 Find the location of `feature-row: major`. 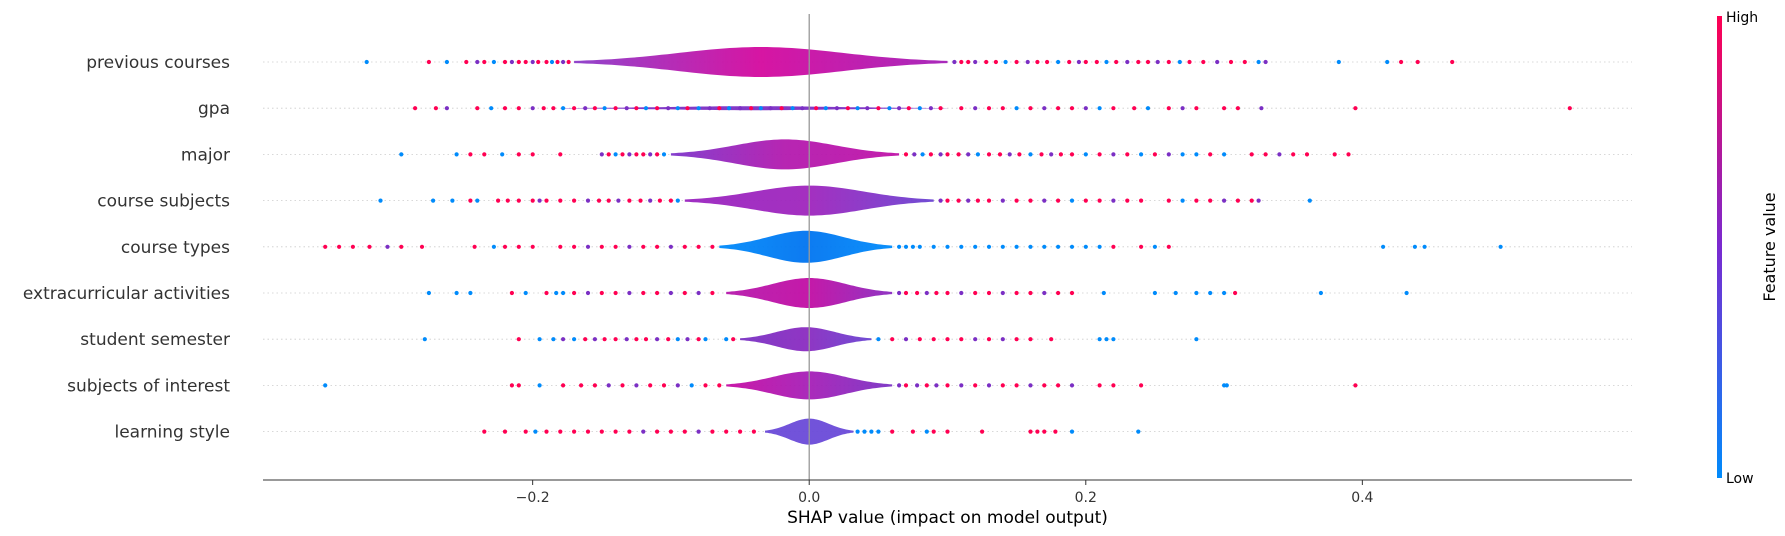

feature-row: major is located at coordinates (906, 154).